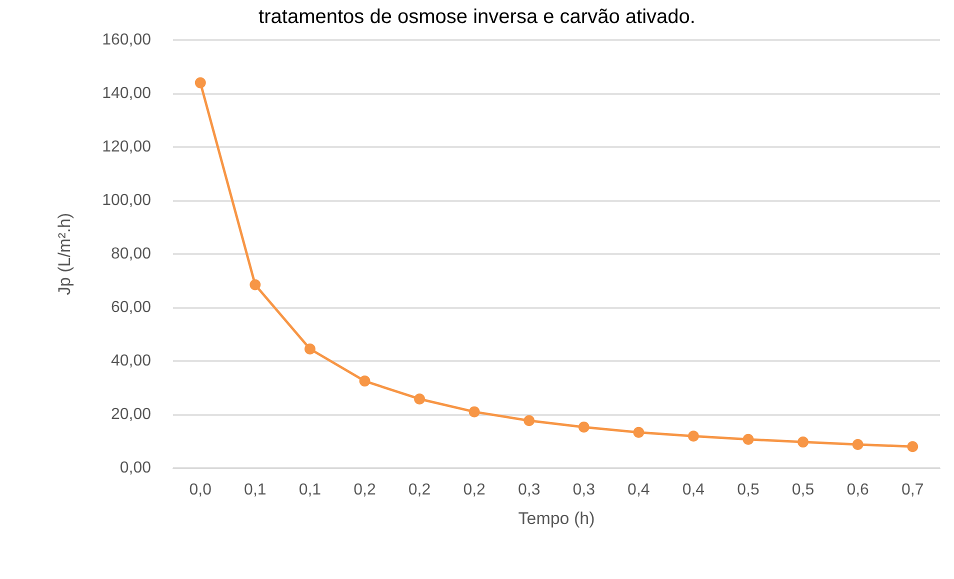 Image resolution: width=954 pixels, height=579 pixels. I want to click on x-axis-title: Tempo (h), so click(556, 518).